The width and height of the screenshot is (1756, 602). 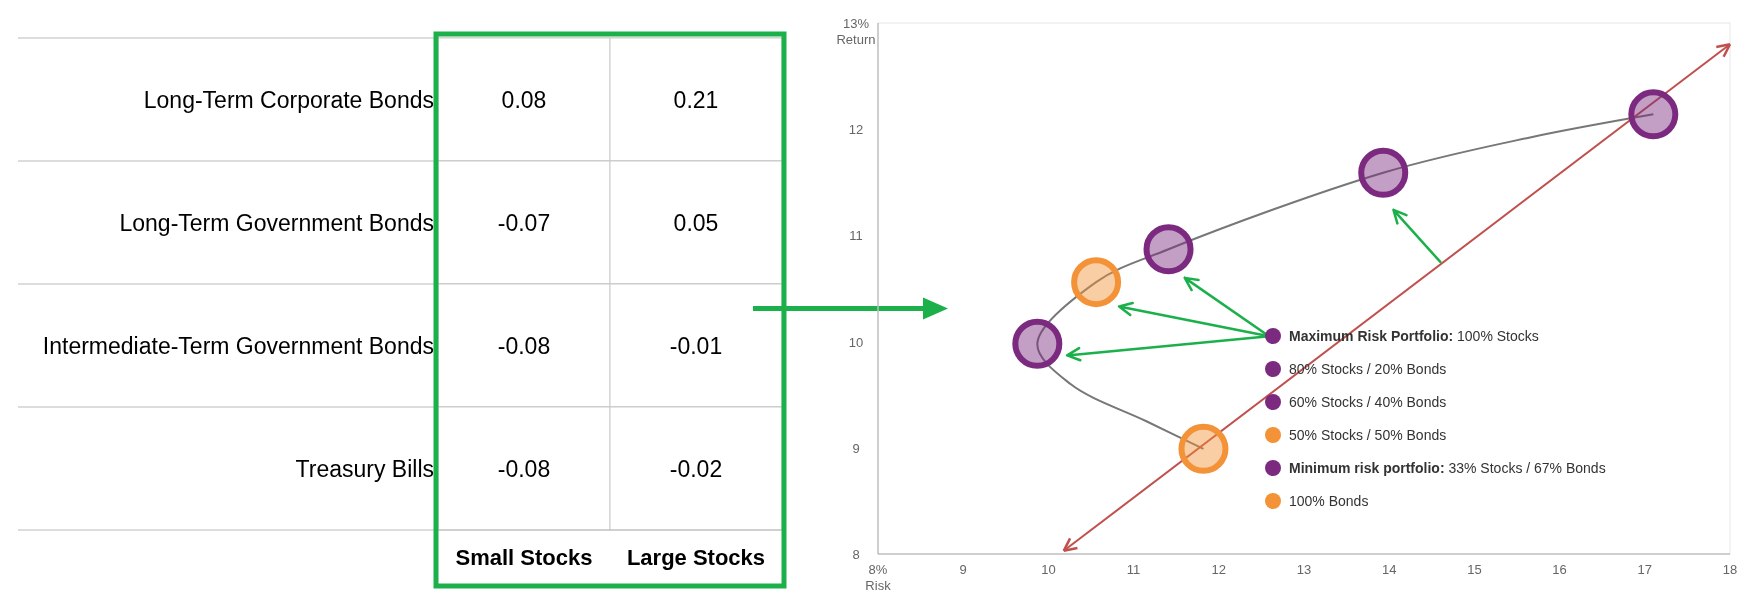 I want to click on legend-label: 50% Stocks / 50% Bonds, so click(x=1368, y=435).